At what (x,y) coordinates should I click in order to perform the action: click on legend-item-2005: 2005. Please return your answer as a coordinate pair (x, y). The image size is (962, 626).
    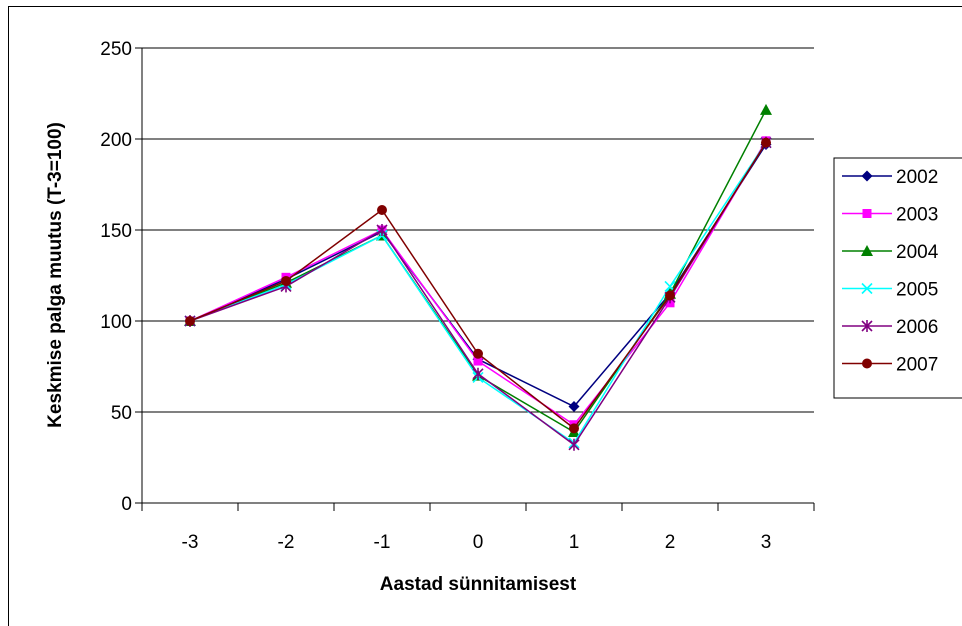
    Looking at the image, I should click on (890, 290).